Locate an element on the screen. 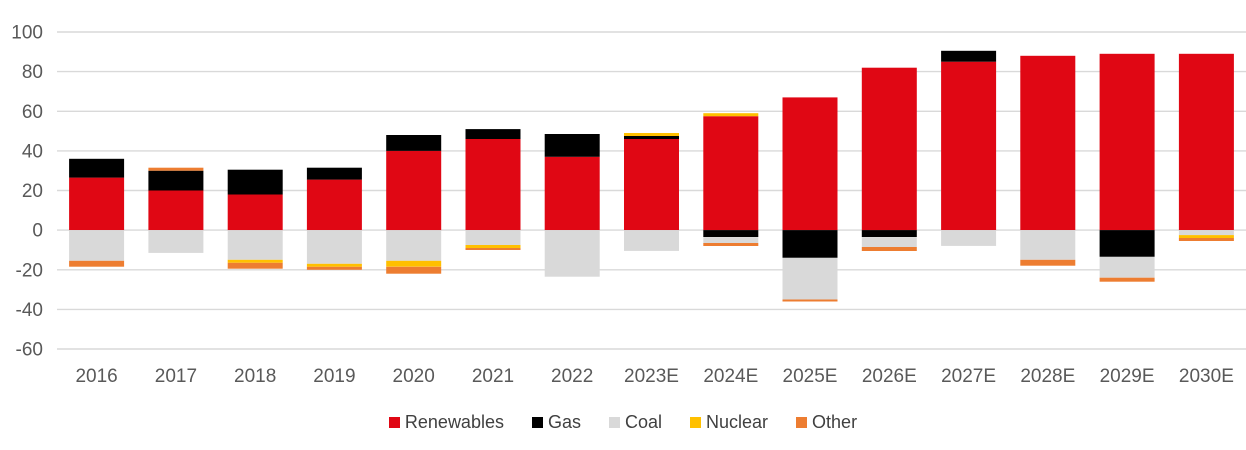 The width and height of the screenshot is (1246, 450). bar-segment-gas-2027E is located at coordinates (969, 56).